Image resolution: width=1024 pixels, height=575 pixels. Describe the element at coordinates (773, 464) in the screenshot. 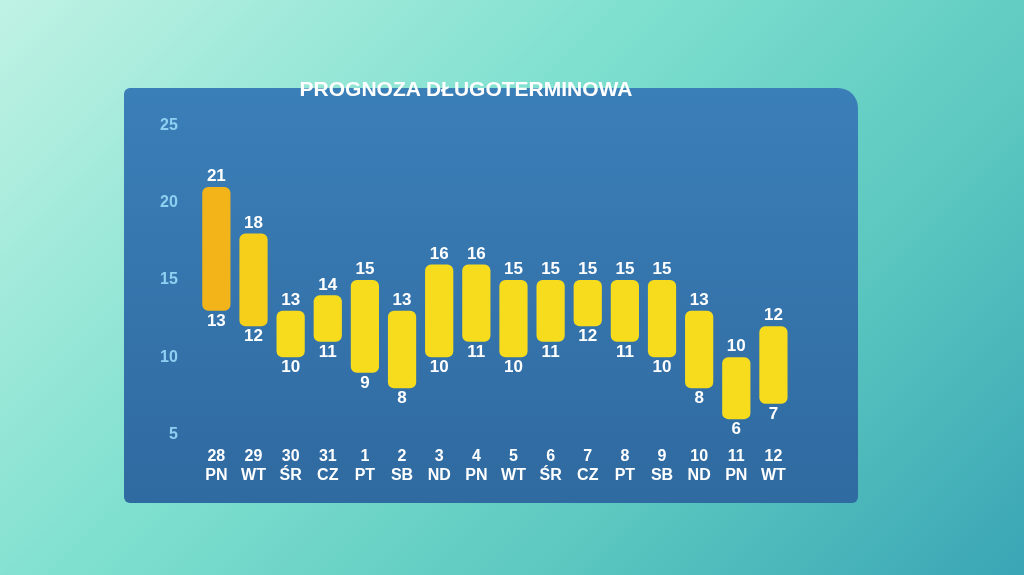

I see `x-tick-label: 12 WT` at that location.